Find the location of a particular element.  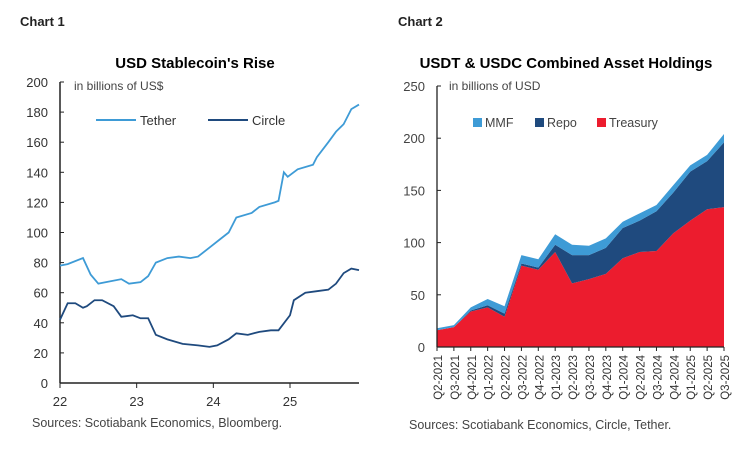

x-tick-label: Q1-2025 is located at coordinates (692, 377).